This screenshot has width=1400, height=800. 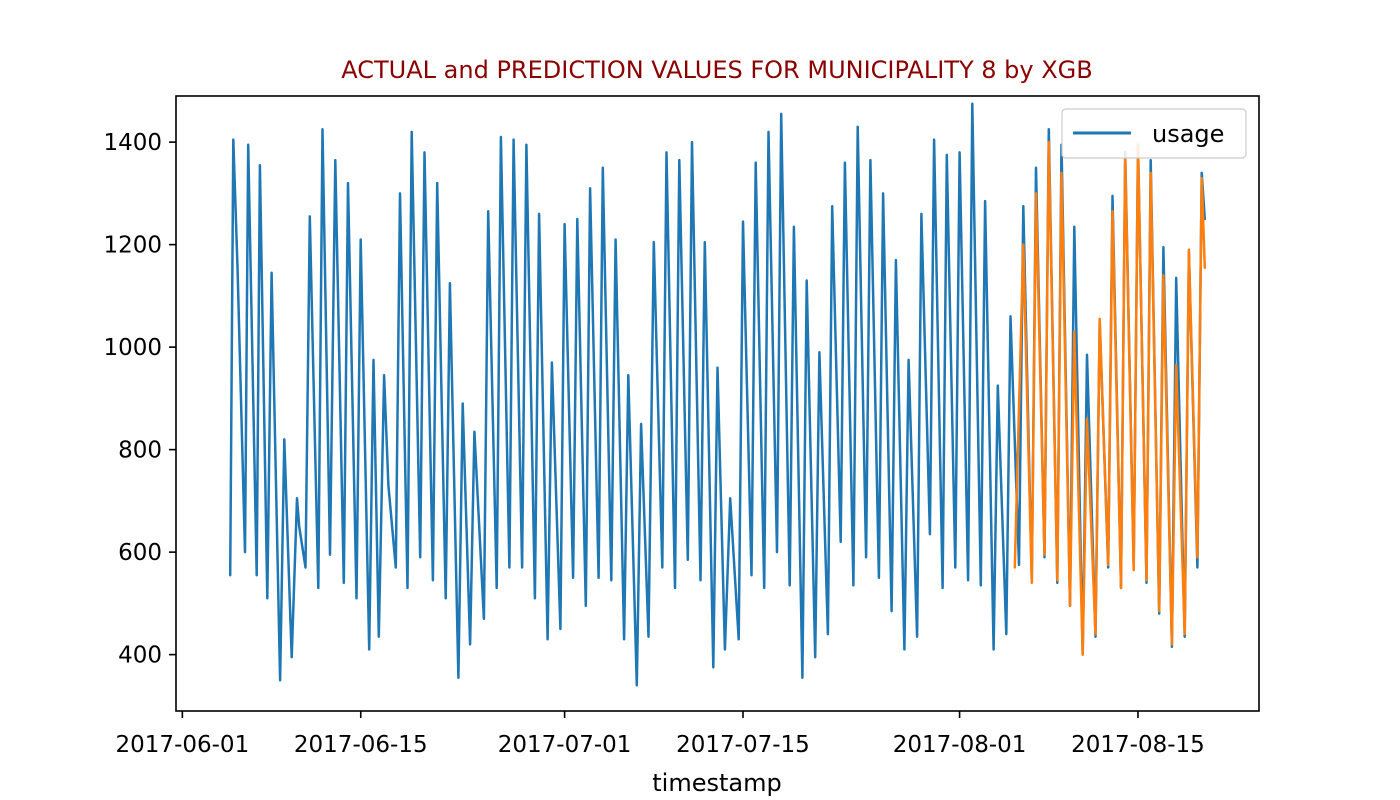 I want to click on y-tick-label: 1400, so click(x=132, y=143).